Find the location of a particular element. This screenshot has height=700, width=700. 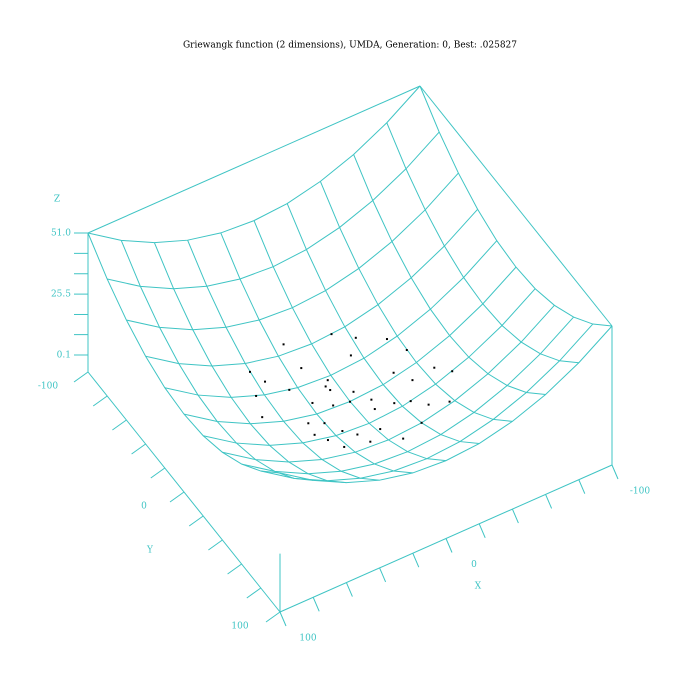

y-tick-label: 0 is located at coordinates (144, 507).